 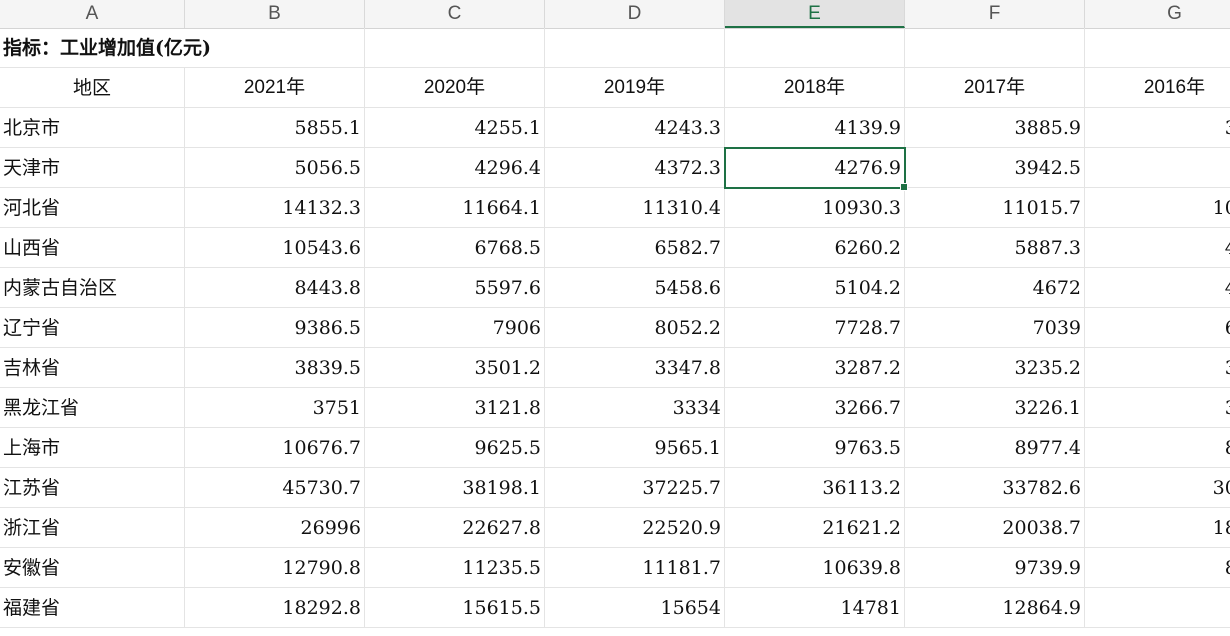 What do you see at coordinates (815, 408) in the screenshot?
I see `value-cell: 3266.7` at bounding box center [815, 408].